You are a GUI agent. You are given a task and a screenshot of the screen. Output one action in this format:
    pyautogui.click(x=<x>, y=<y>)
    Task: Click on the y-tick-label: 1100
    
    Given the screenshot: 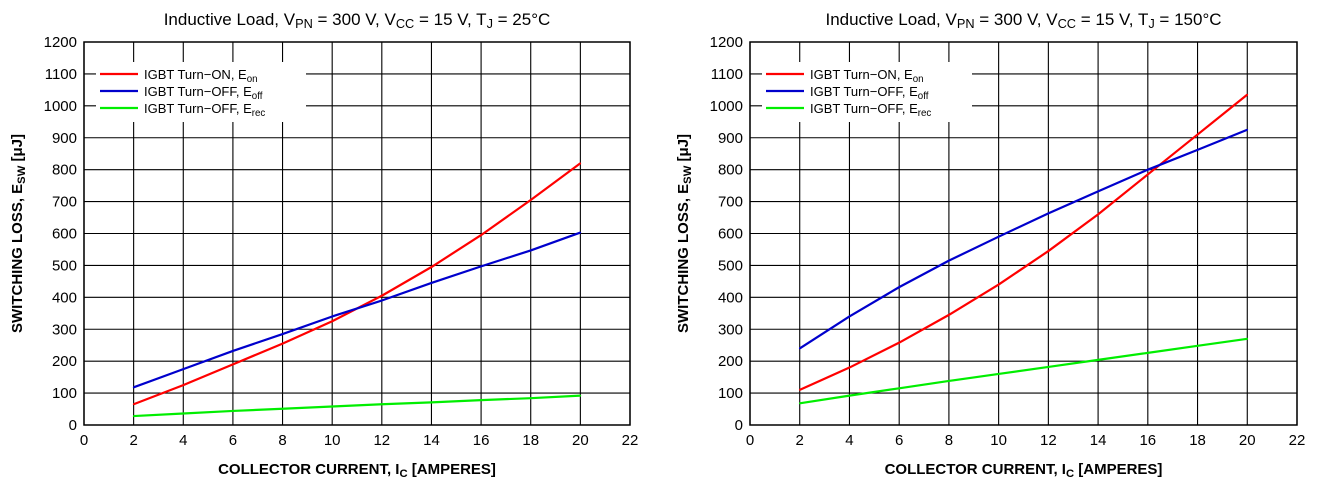 What is the action you would take?
    pyautogui.click(x=61, y=74)
    